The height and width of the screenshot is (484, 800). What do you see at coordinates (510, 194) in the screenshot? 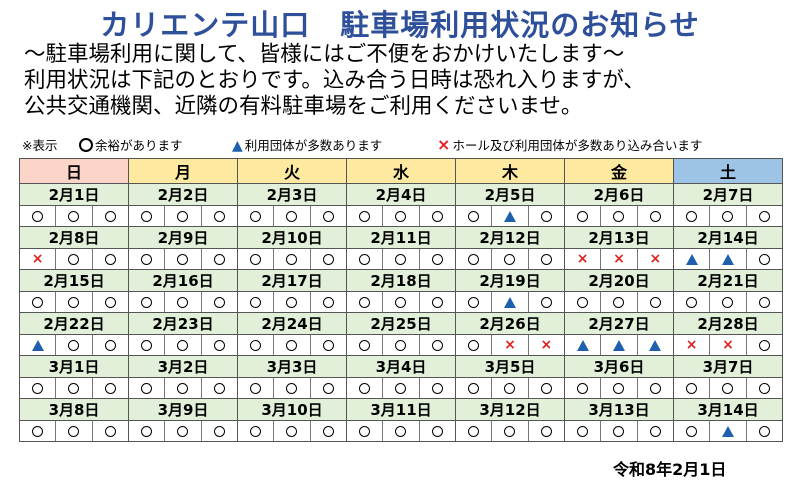
I see `date-cell: 2月5日` at bounding box center [510, 194].